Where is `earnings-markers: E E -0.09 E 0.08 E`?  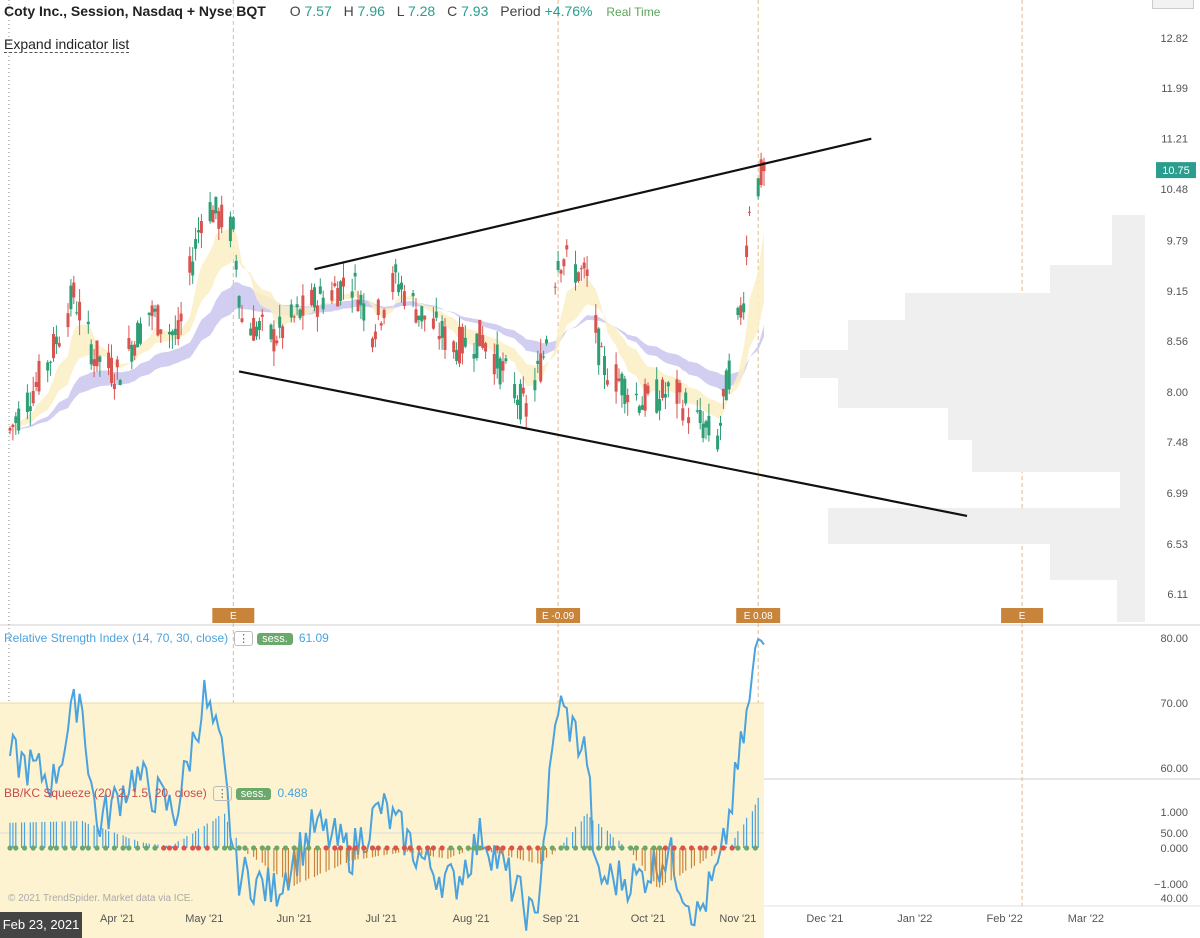 earnings-markers: E E -0.09 E 0.08 E is located at coordinates (628, 615).